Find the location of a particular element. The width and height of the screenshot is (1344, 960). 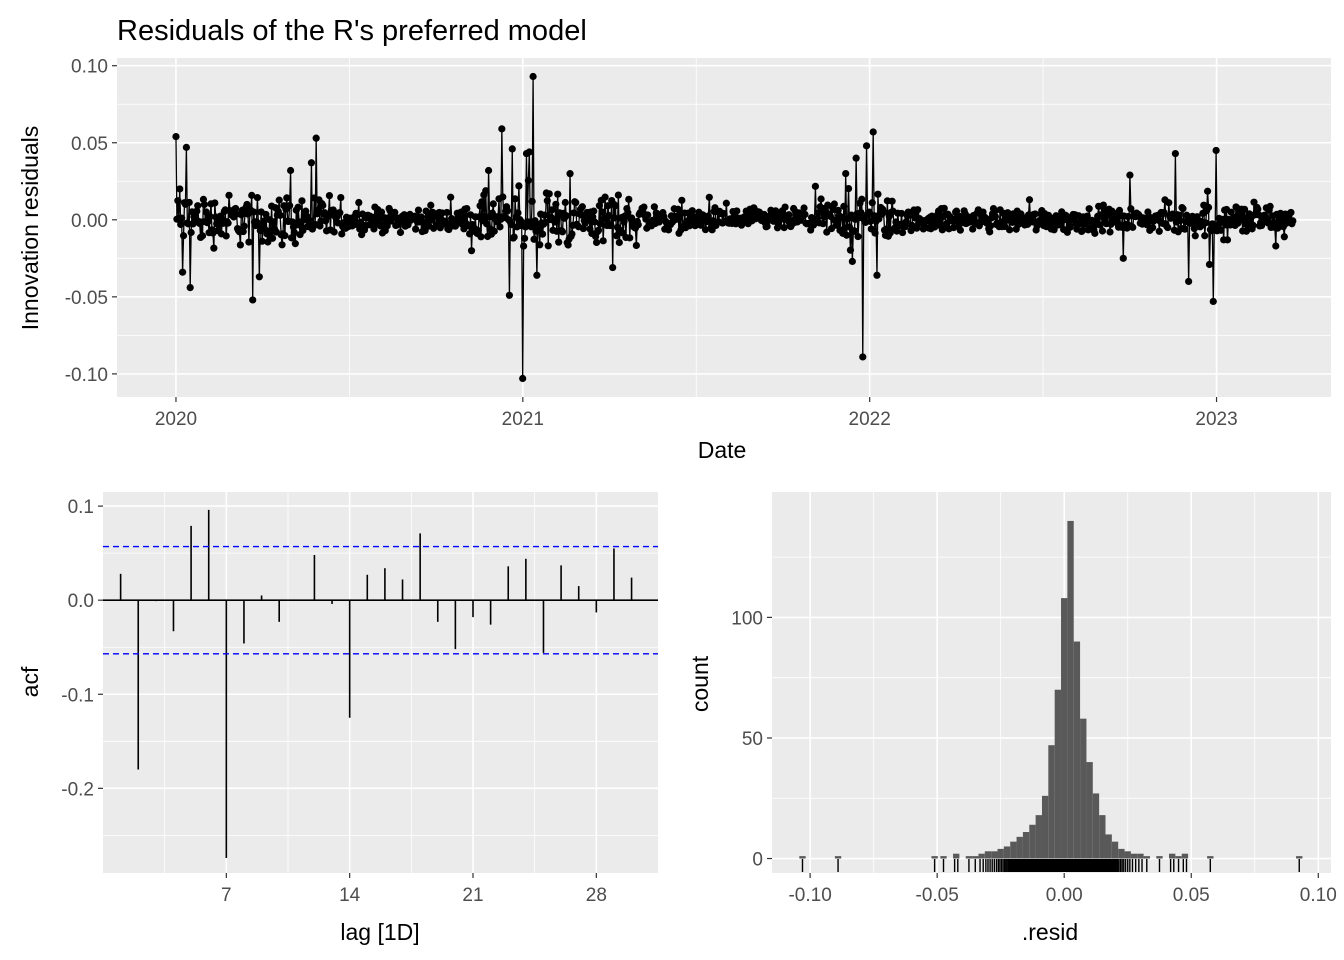

histogram-bars is located at coordinates (1051, 689).